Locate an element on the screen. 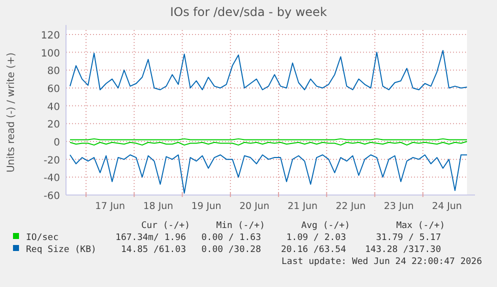 This screenshot has height=287, width=497. text: 143.28 /317.30 is located at coordinates (403, 250).